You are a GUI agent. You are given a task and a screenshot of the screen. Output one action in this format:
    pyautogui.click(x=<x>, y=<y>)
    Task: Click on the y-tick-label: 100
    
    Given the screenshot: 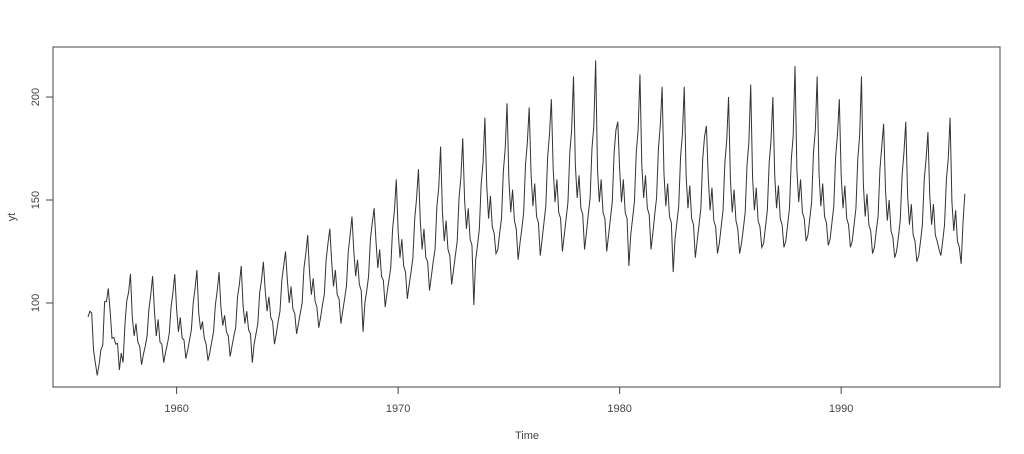 What is the action you would take?
    pyautogui.click(x=36, y=303)
    